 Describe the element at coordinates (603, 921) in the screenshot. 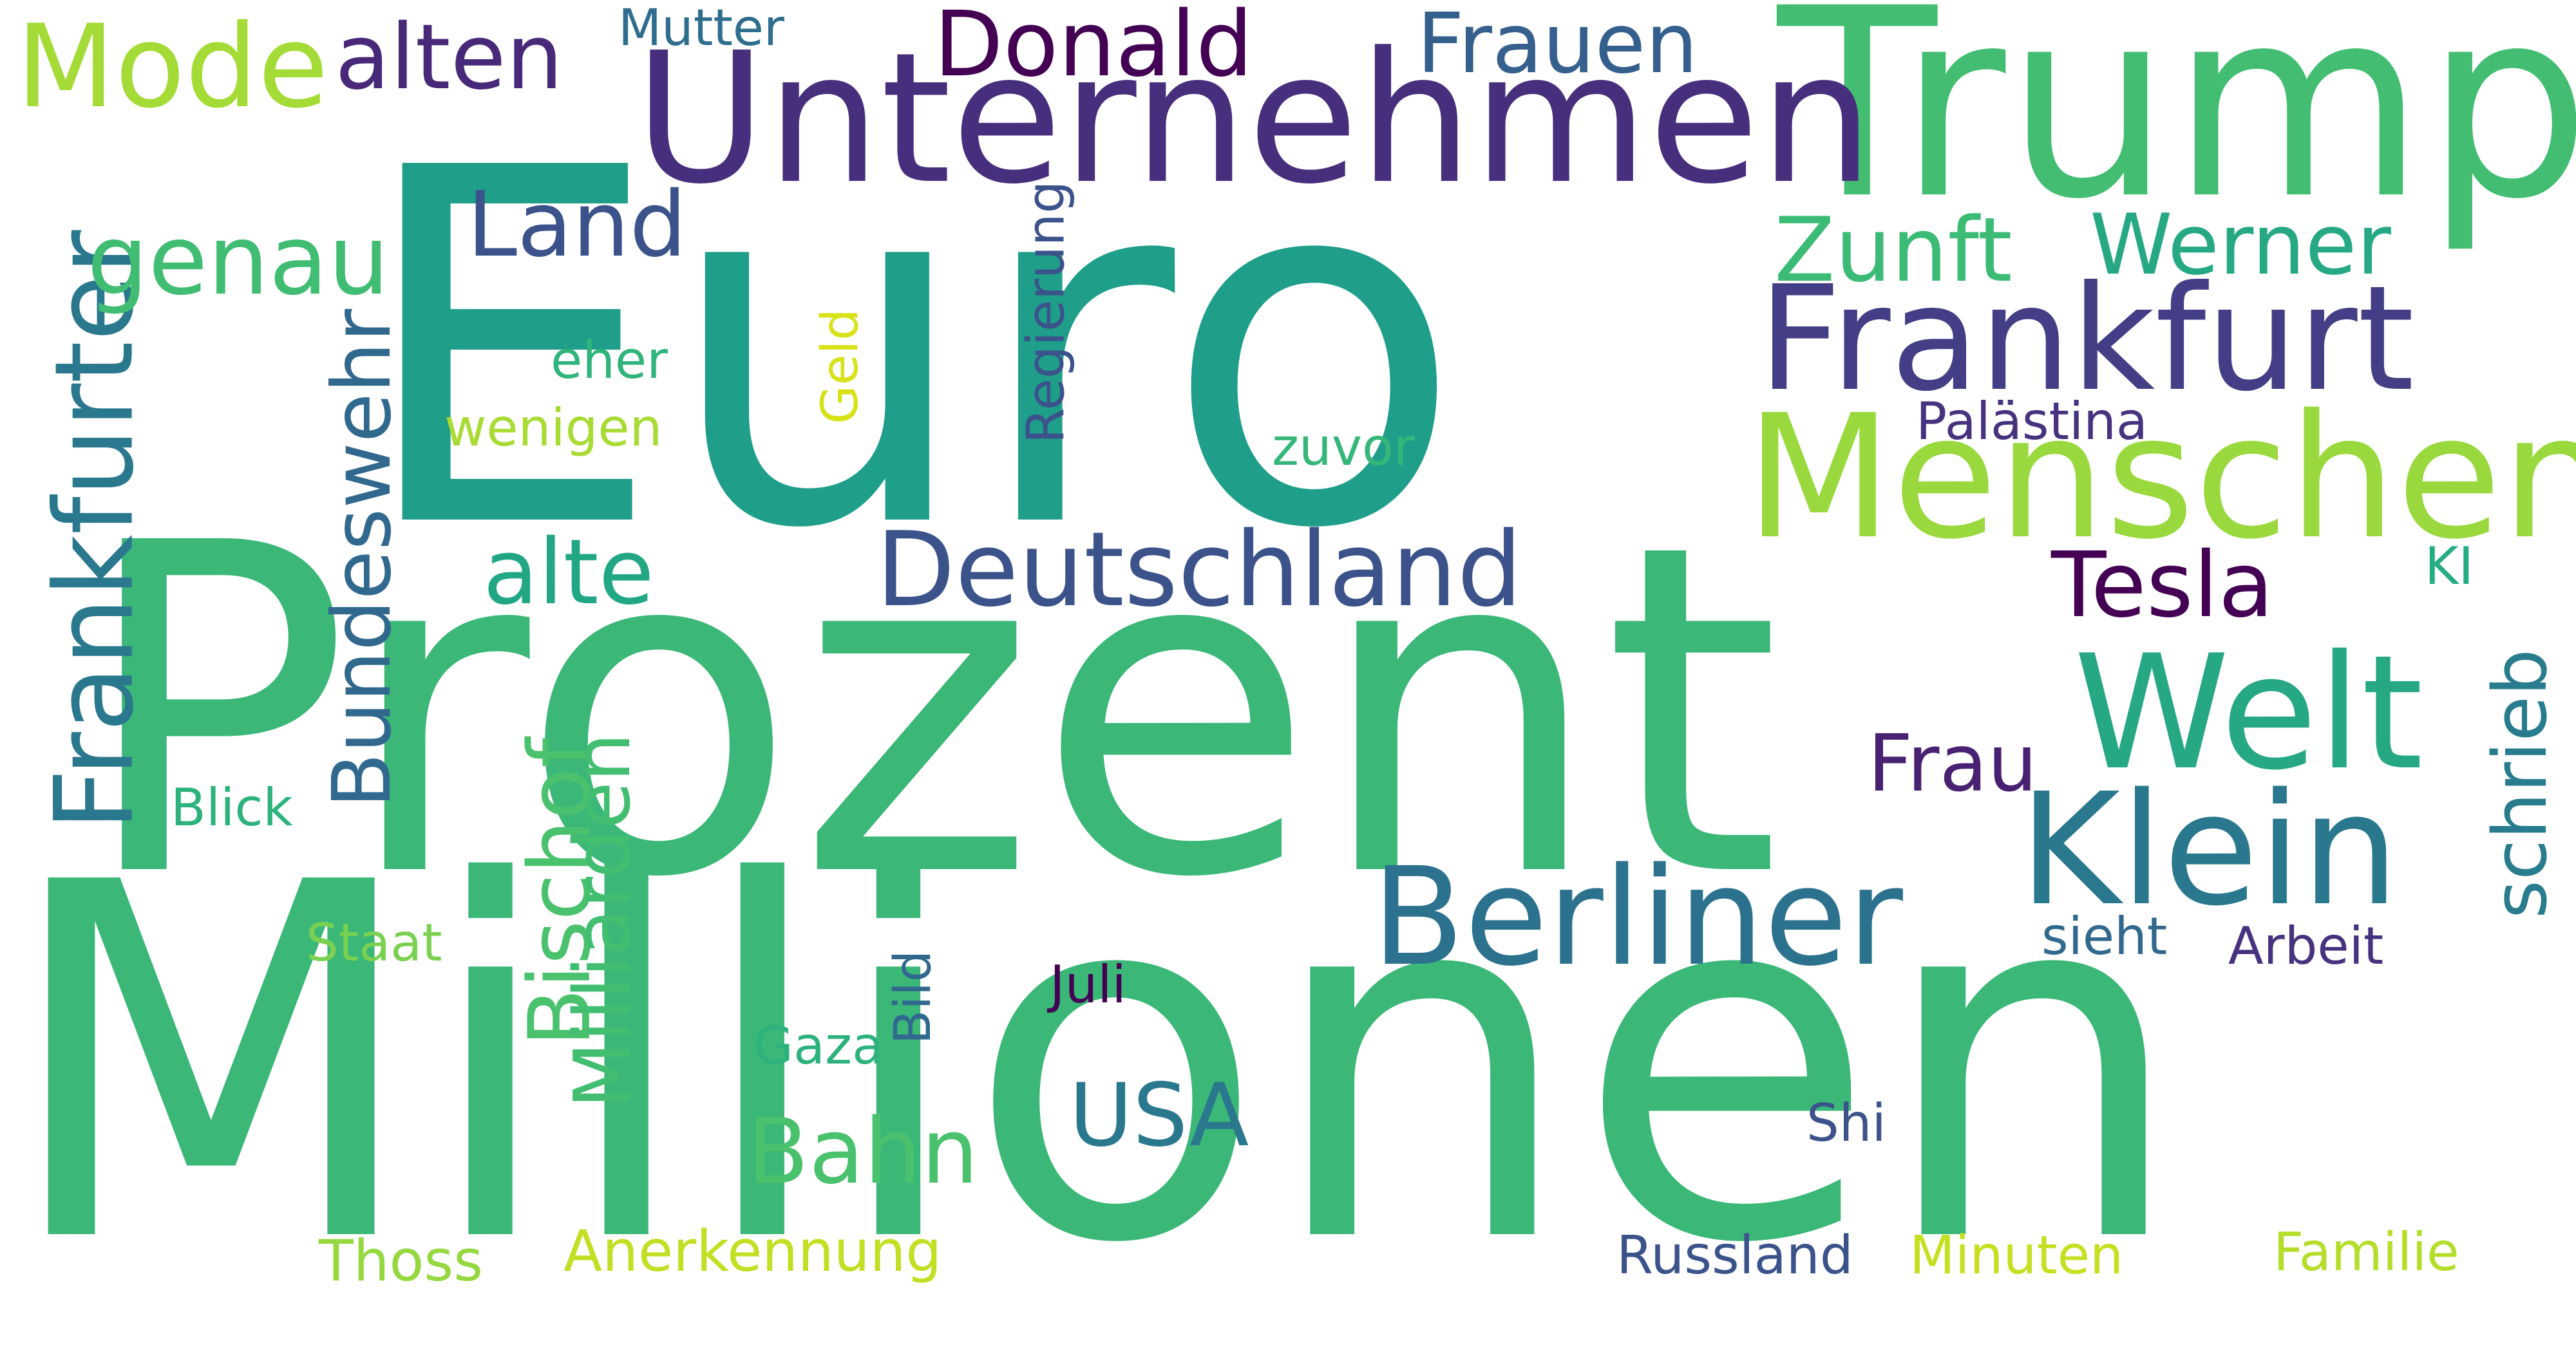

I see `word-milliarden: Milliarden` at that location.